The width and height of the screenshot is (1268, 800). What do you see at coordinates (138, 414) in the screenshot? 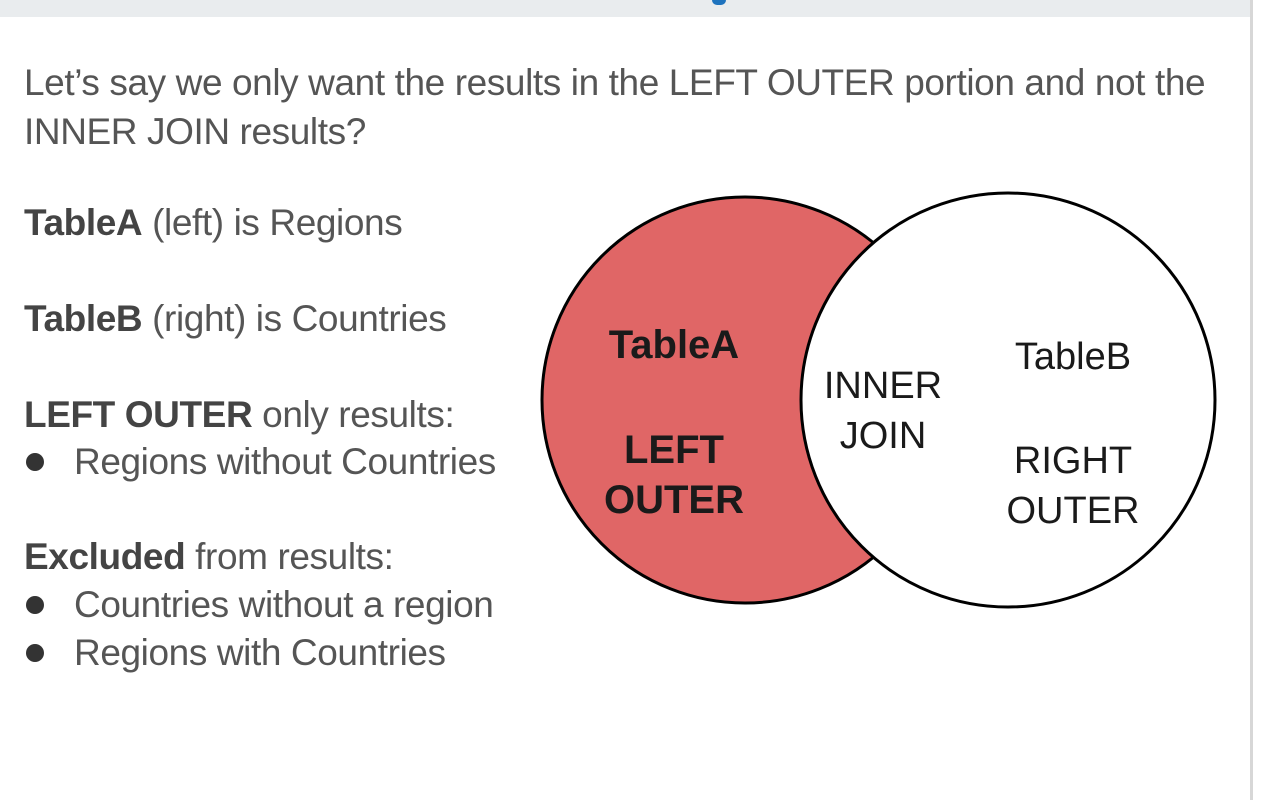
I see `left-outer-term: LEFT OUTER` at bounding box center [138, 414].